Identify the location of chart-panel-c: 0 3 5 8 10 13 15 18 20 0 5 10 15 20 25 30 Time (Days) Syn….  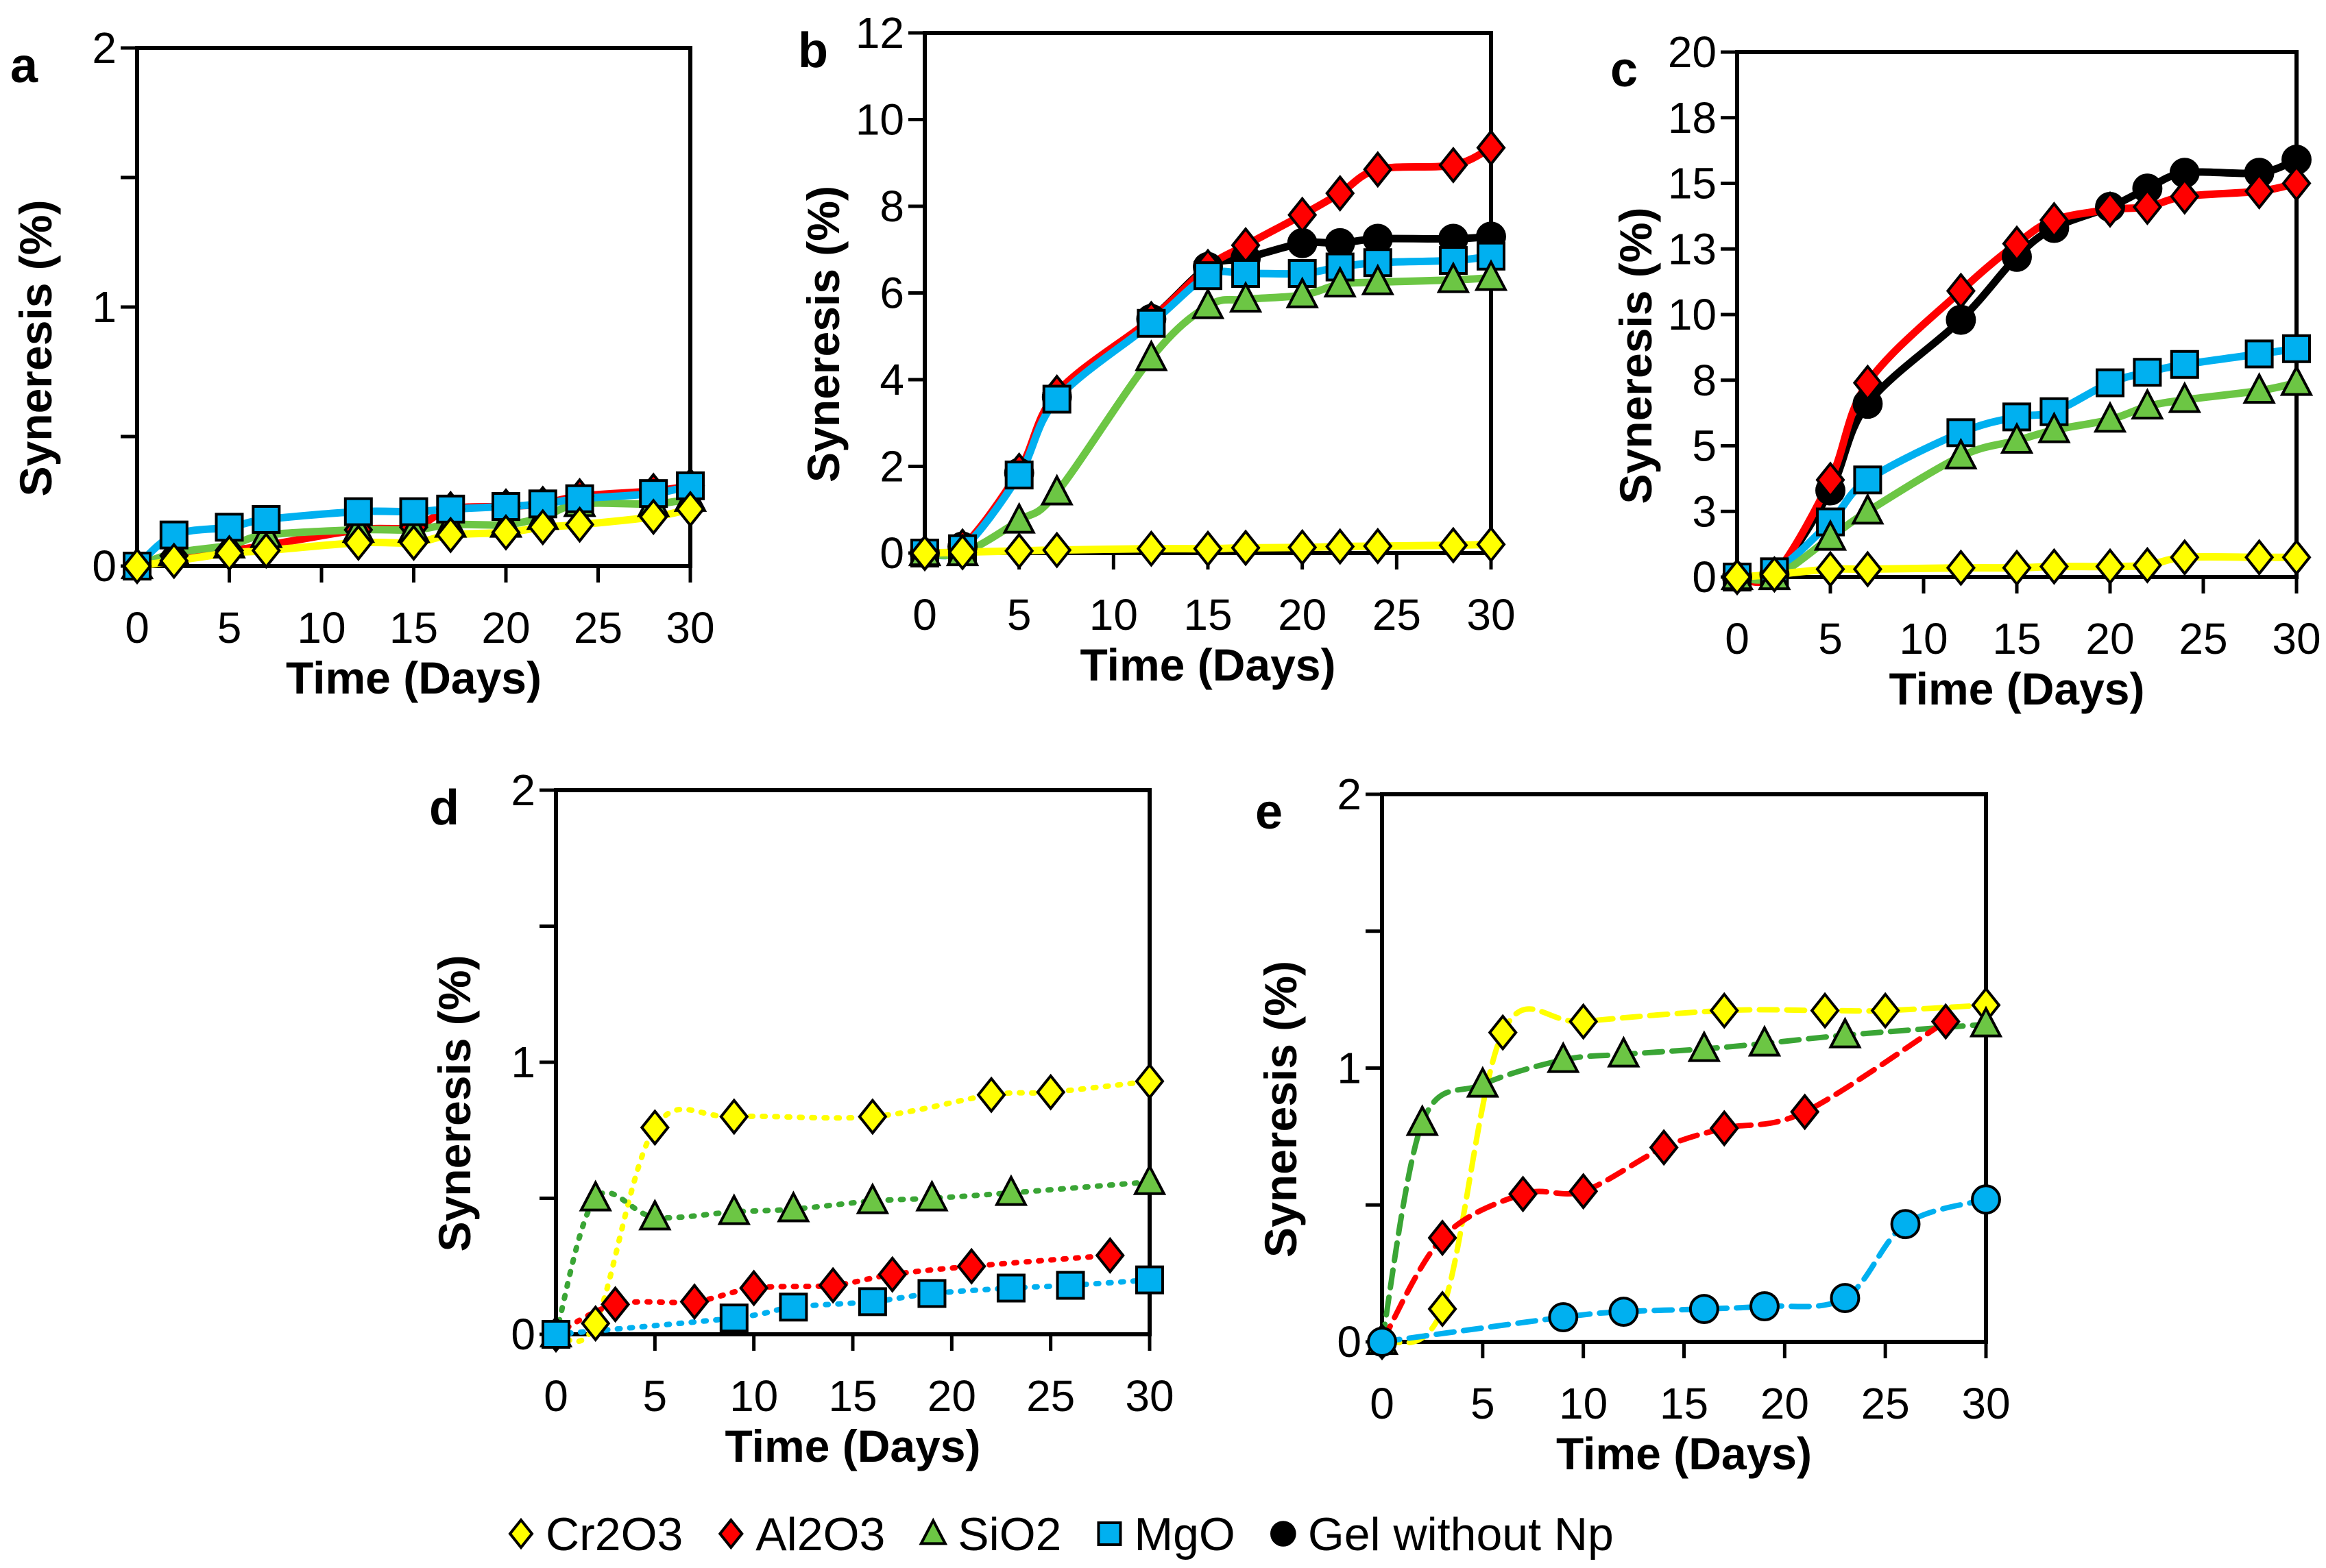
(1966, 370).